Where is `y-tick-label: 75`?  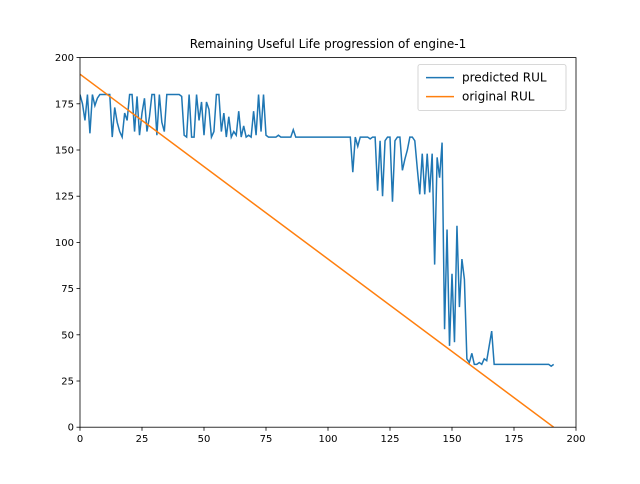
y-tick-label: 75 is located at coordinates (67, 289).